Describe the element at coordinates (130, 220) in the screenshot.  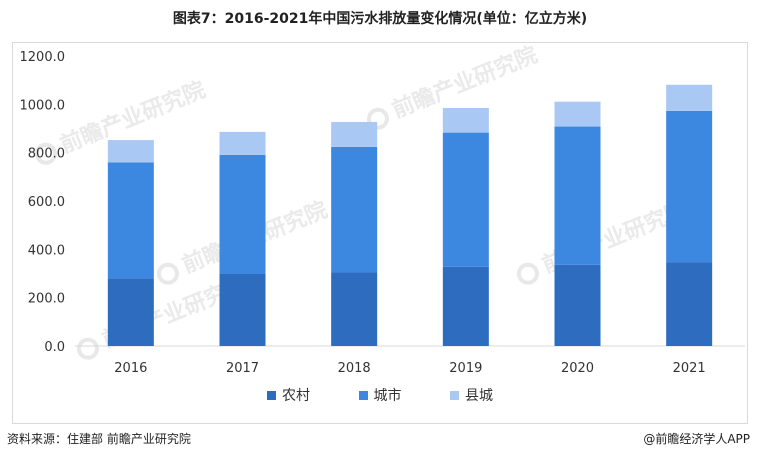
I see `bar-segment-2016-urban` at that location.